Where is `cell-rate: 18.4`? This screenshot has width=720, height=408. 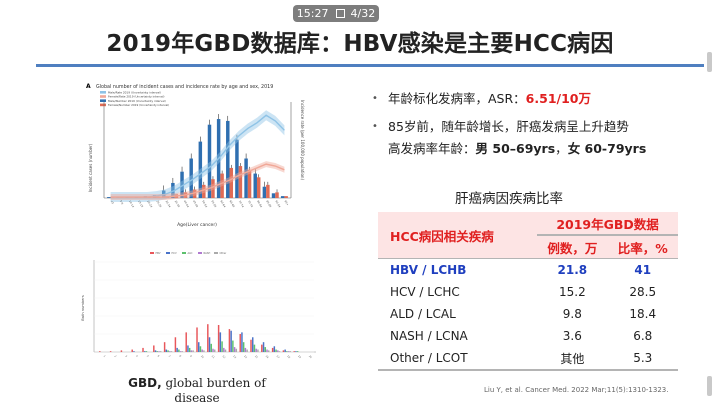 cell-rate: 18.4 is located at coordinates (643, 314).